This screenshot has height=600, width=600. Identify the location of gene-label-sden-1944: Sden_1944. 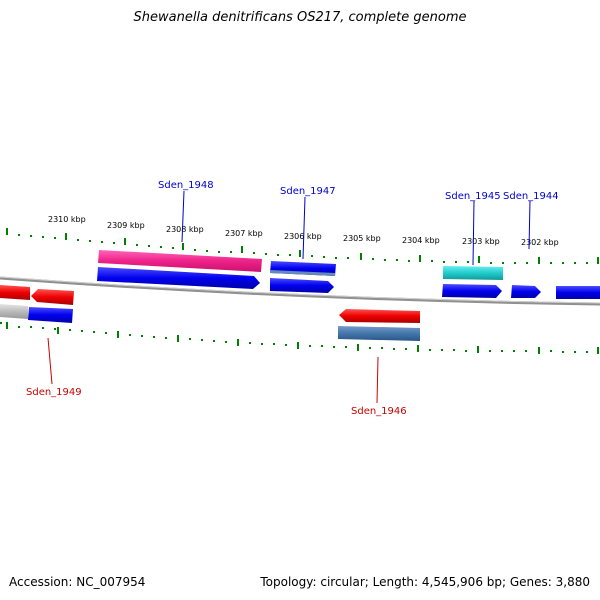
(531, 196).